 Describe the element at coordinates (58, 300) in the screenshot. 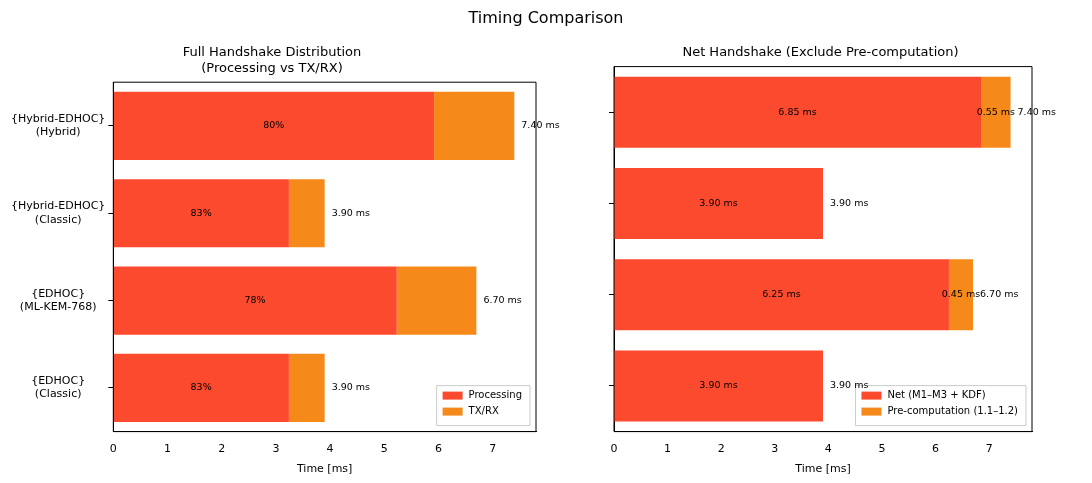

I see `y-tick-label: {EDHOC} (ML-KEM-768)` at that location.